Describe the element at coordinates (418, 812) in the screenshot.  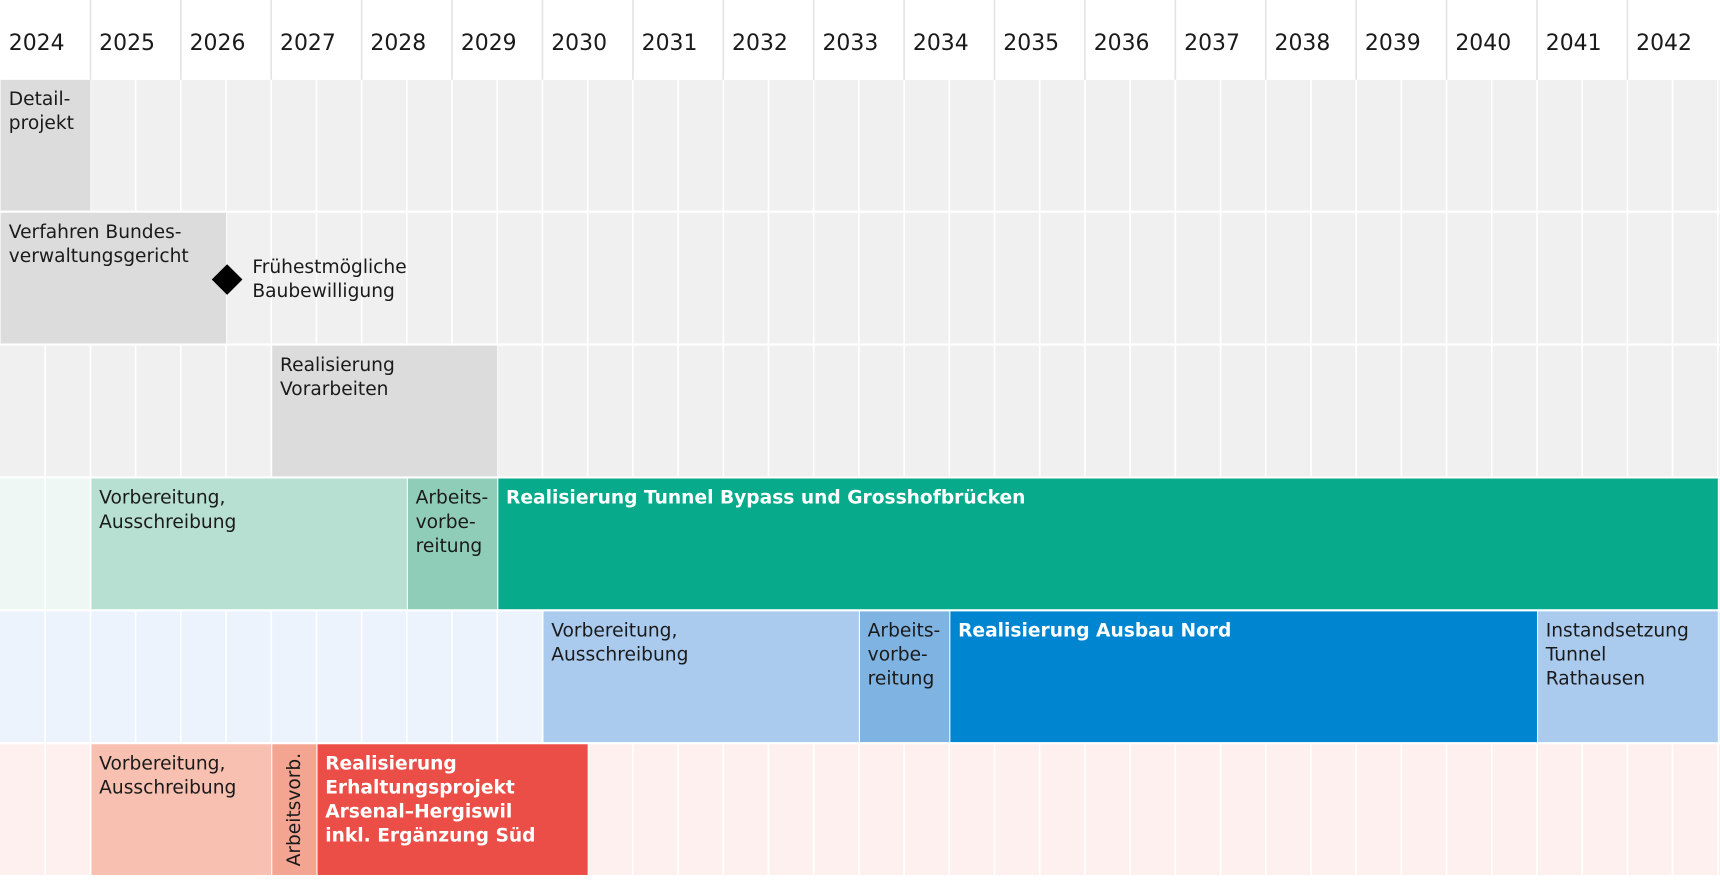
I see `phase-label: Arsenal–Hergiswil` at that location.